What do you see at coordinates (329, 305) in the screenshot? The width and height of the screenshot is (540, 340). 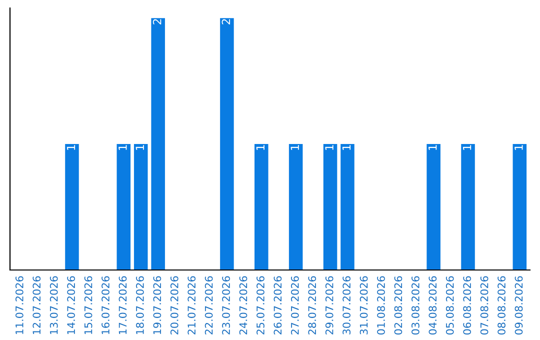 I see `x-tick-label: 29.07.2026` at bounding box center [329, 305].